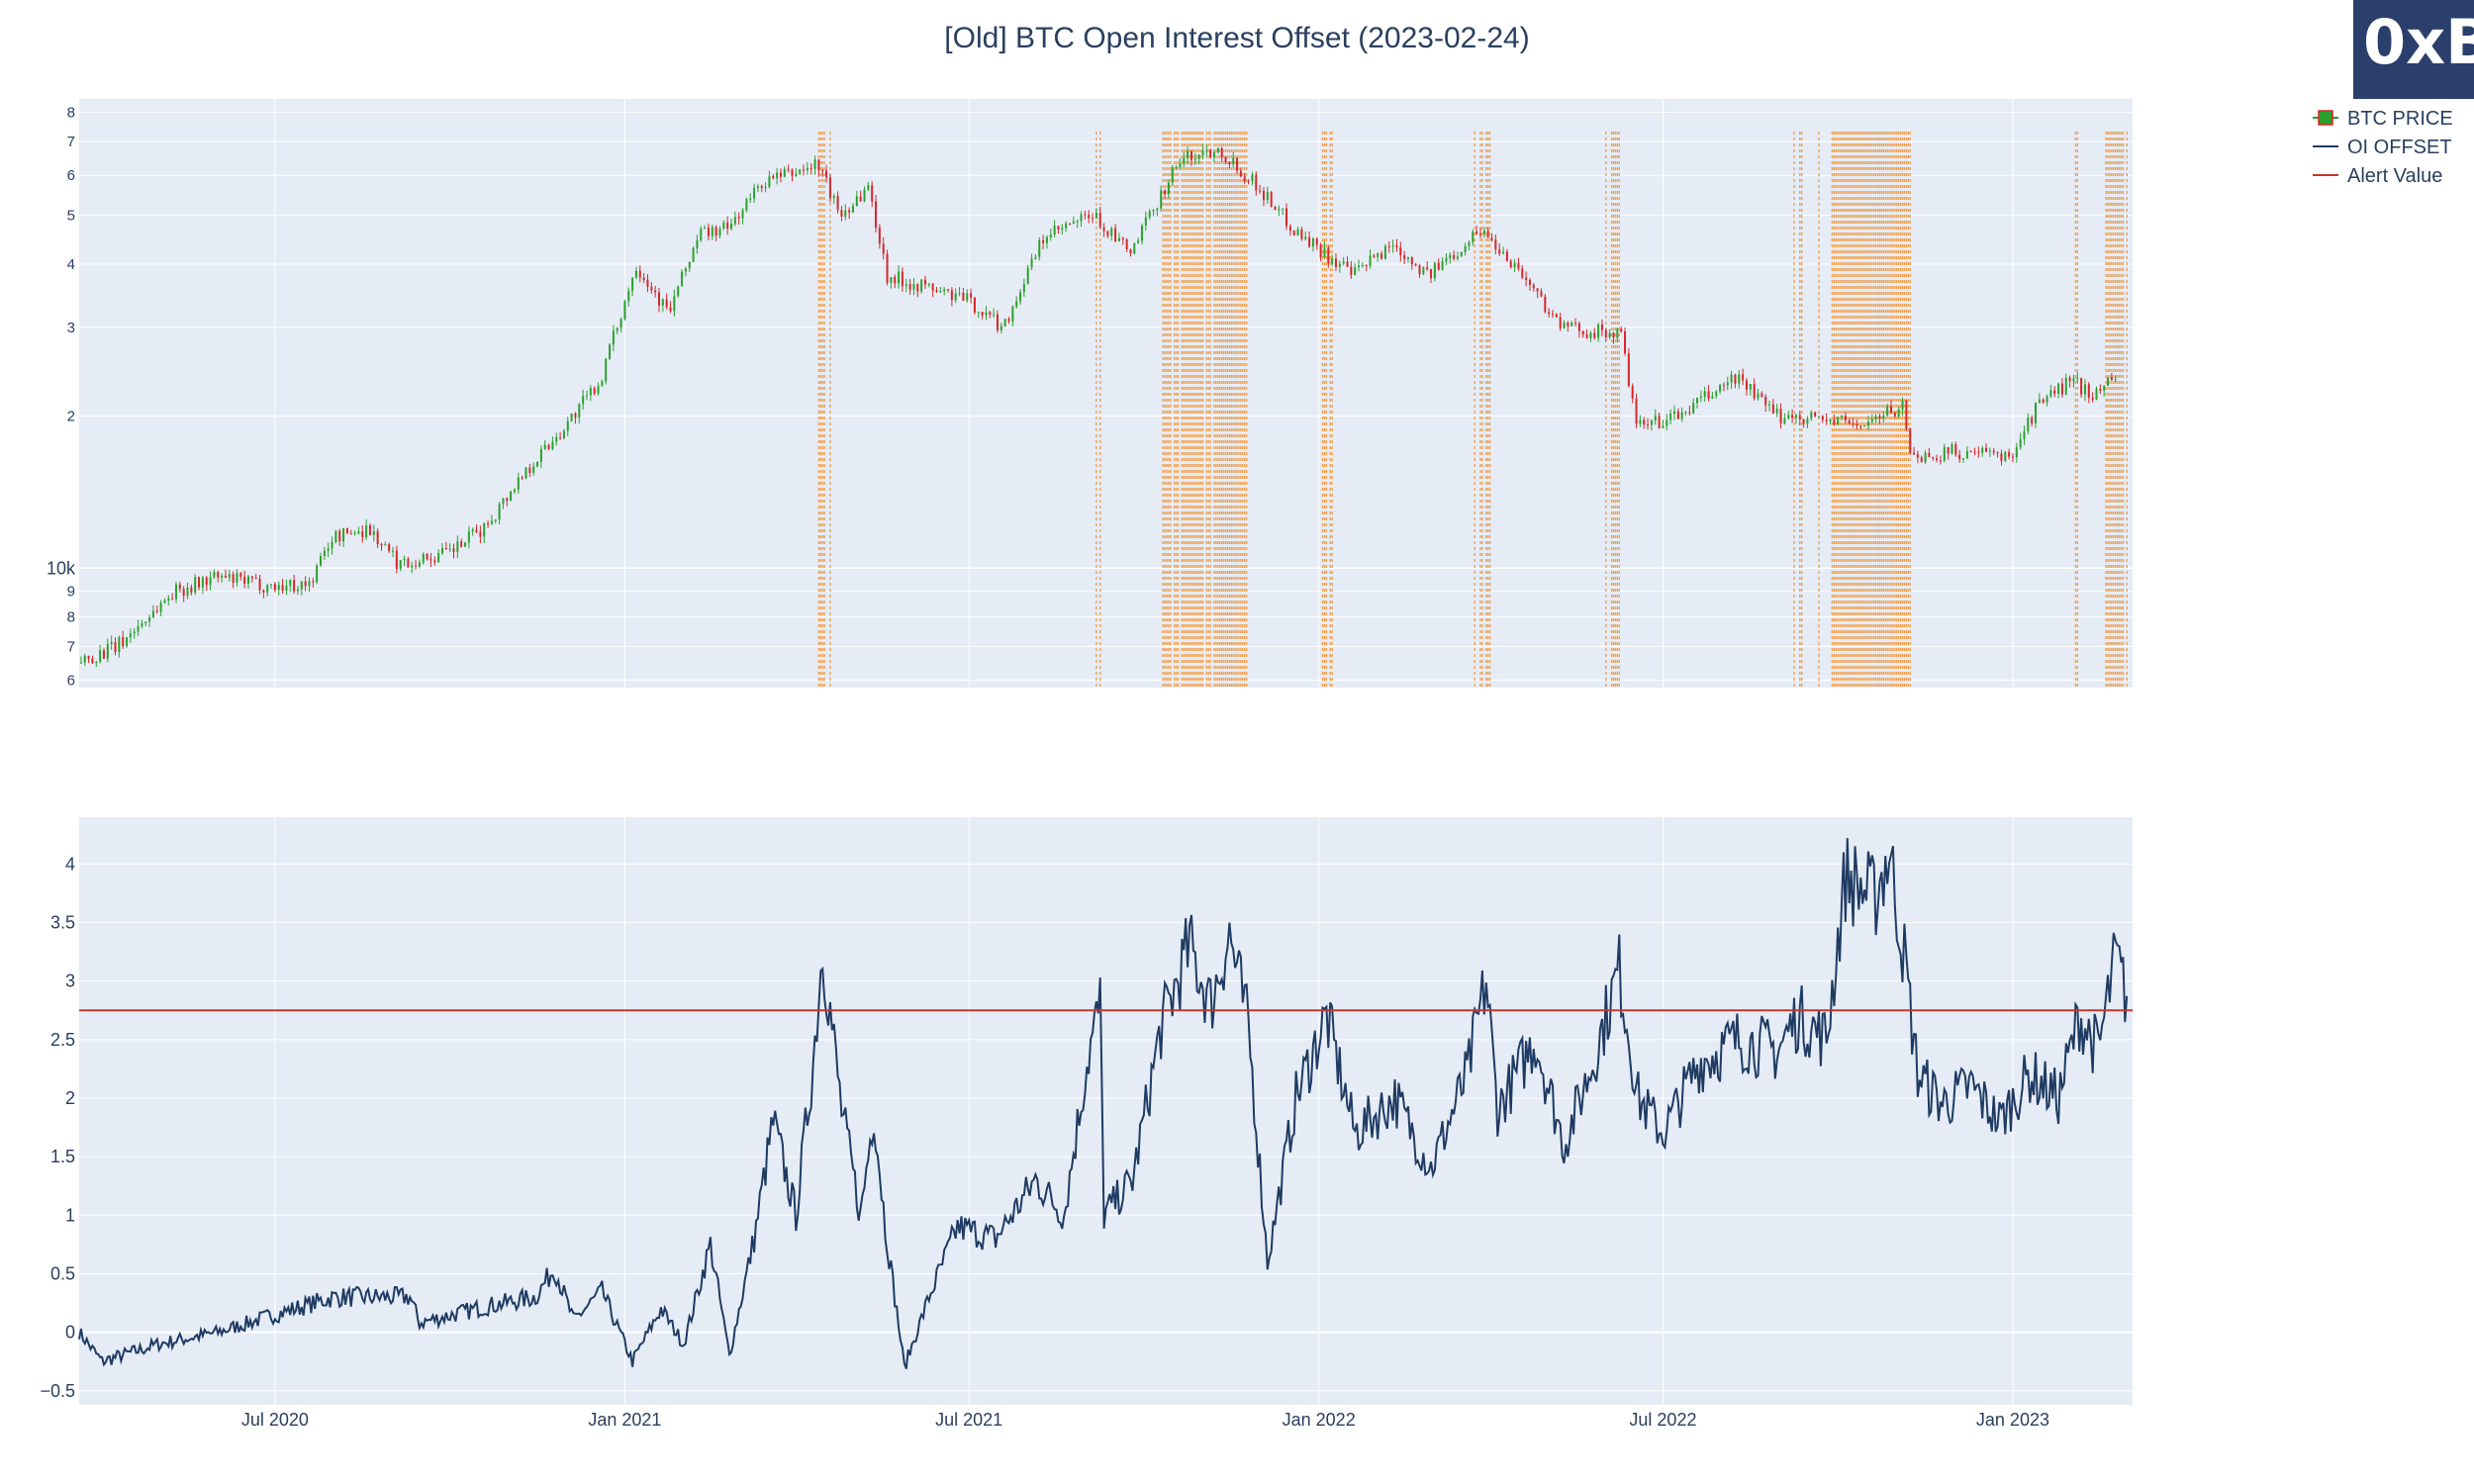  I want to click on x-tick-label: Jul 2020, so click(275, 1420).